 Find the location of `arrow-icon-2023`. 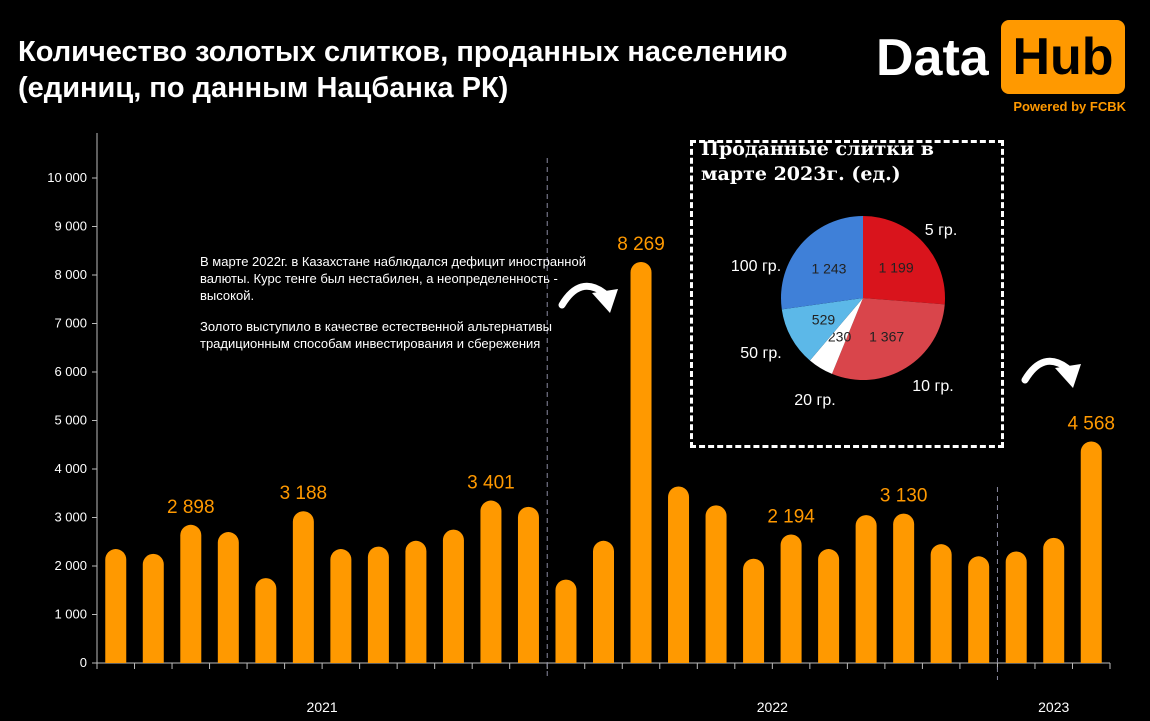

arrow-icon-2023 is located at coordinates (1051, 372).